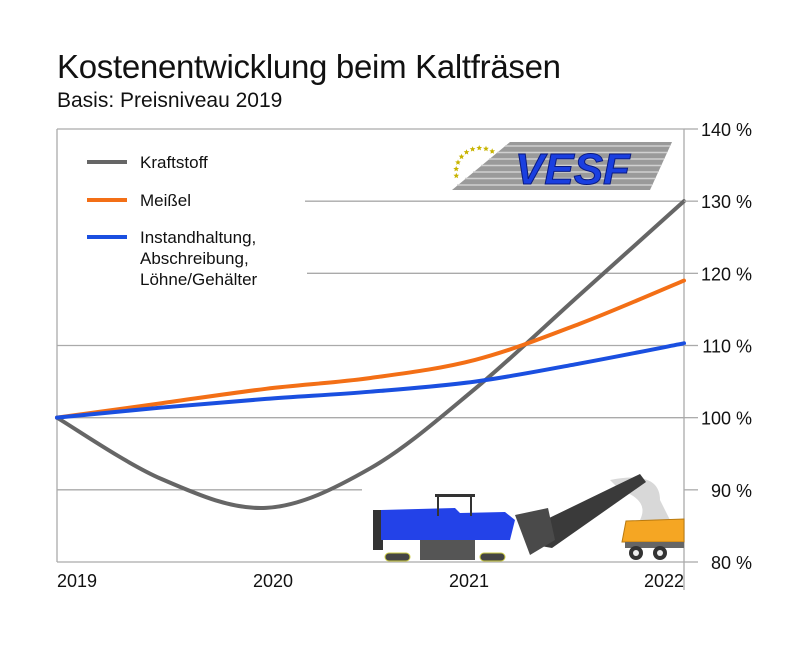 Image resolution: width=809 pixels, height=645 pixels. Describe the element at coordinates (731, 491) in the screenshot. I see `y-tick-label: 90 %` at that location.